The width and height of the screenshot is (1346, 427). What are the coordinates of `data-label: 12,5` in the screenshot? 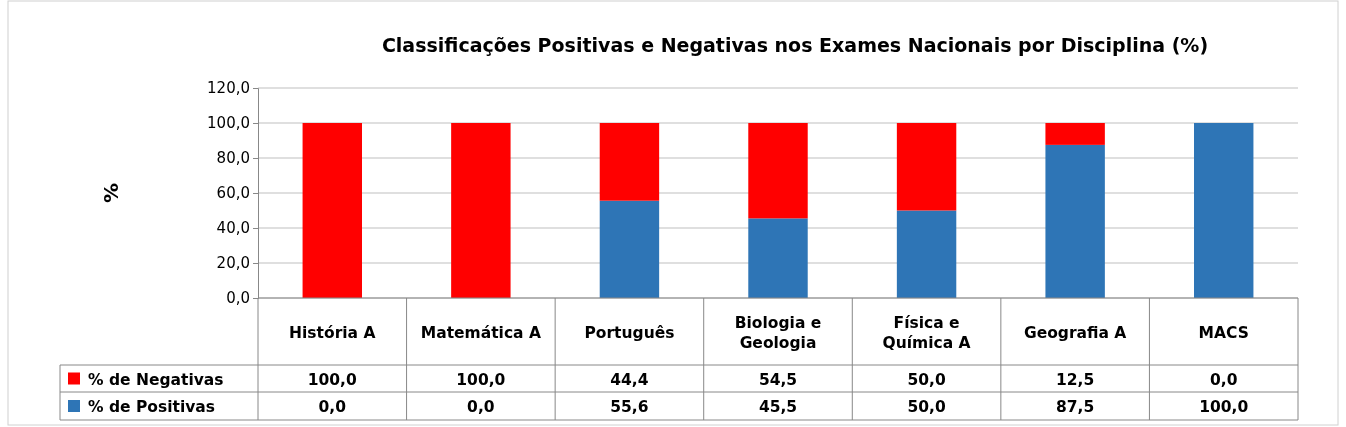 It's located at (1075, 379).